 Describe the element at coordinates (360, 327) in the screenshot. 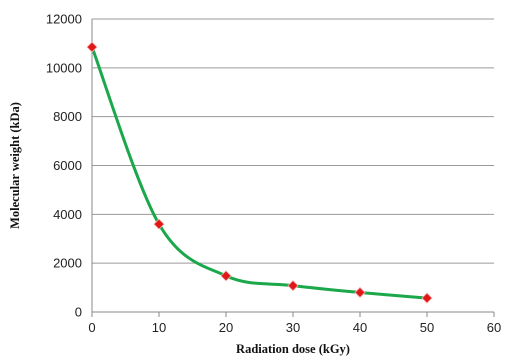

I see `x-tick-label: 40` at that location.